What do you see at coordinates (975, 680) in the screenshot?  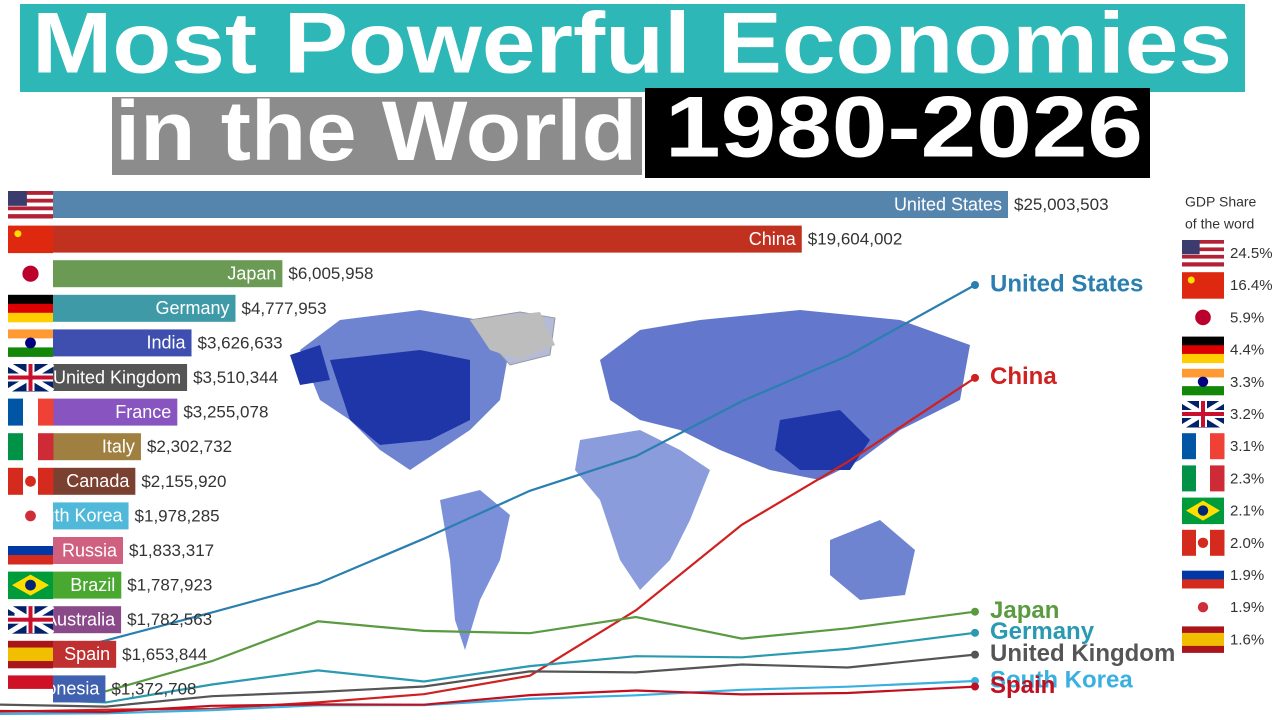 I see `line-end-dot` at bounding box center [975, 680].